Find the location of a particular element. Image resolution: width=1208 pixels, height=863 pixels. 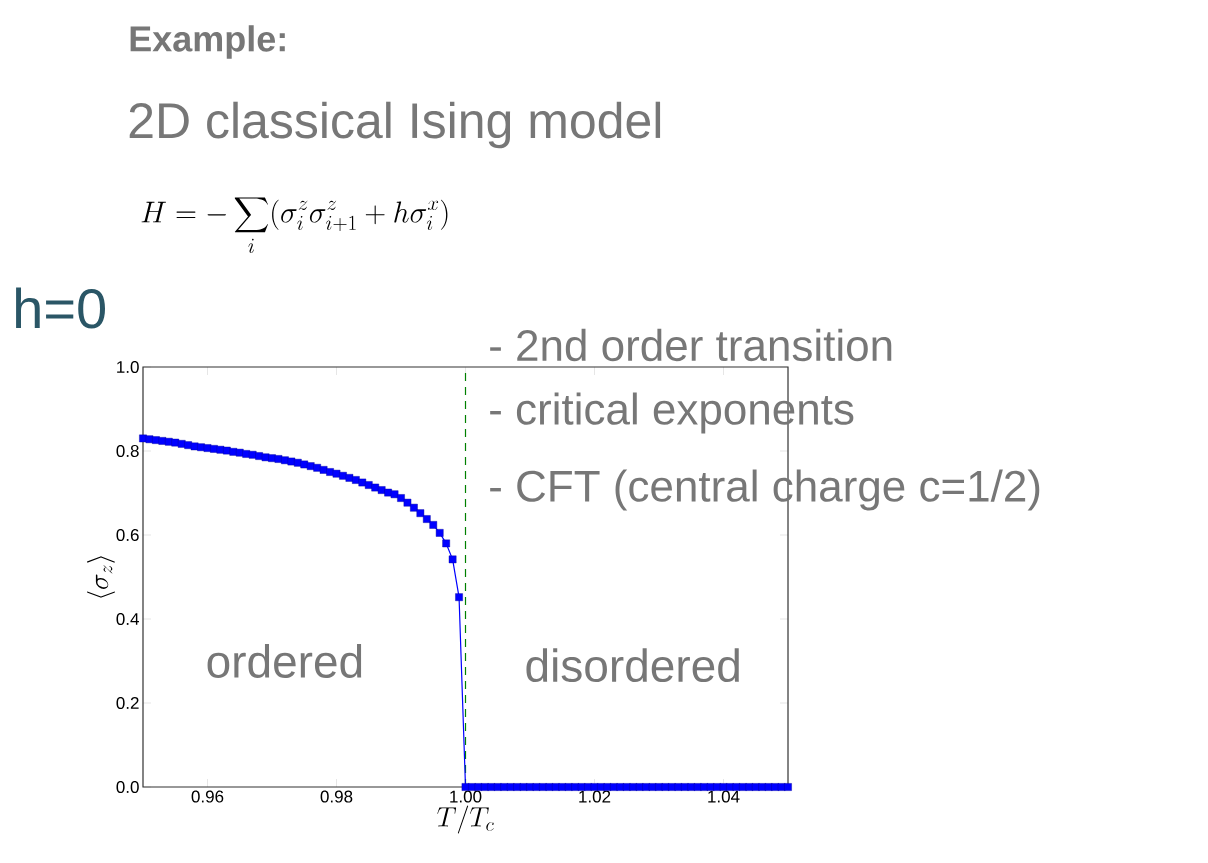

x-tick-label: 1.04 is located at coordinates (724, 796).